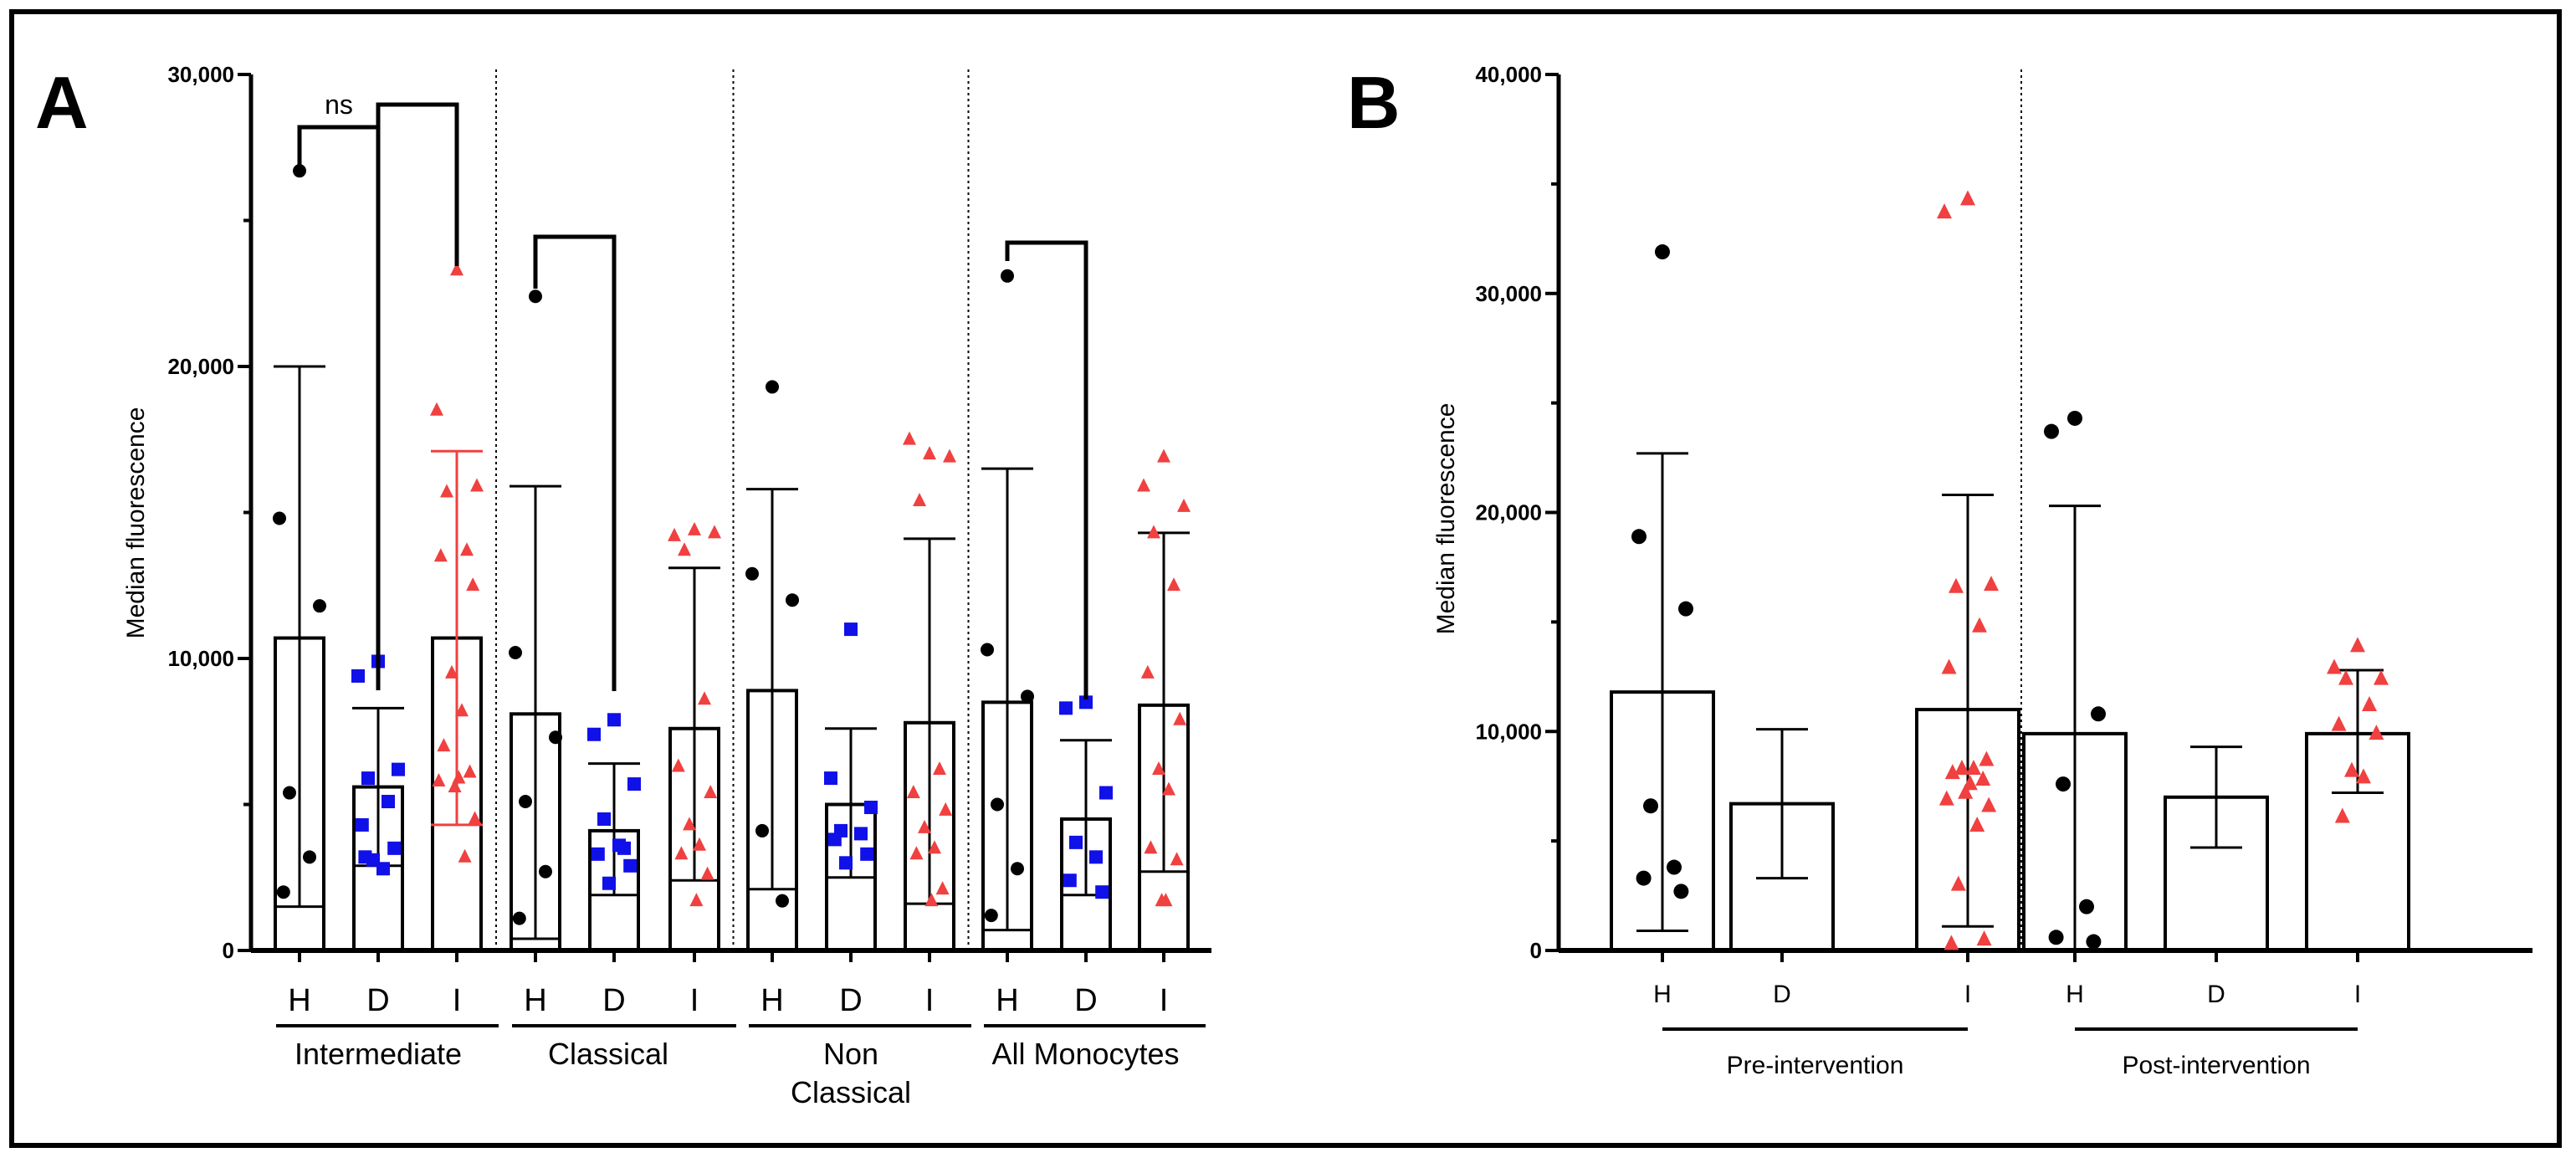 The image size is (2576, 1168). I want to click on y-tick-label: 40,000, so click(1509, 74).